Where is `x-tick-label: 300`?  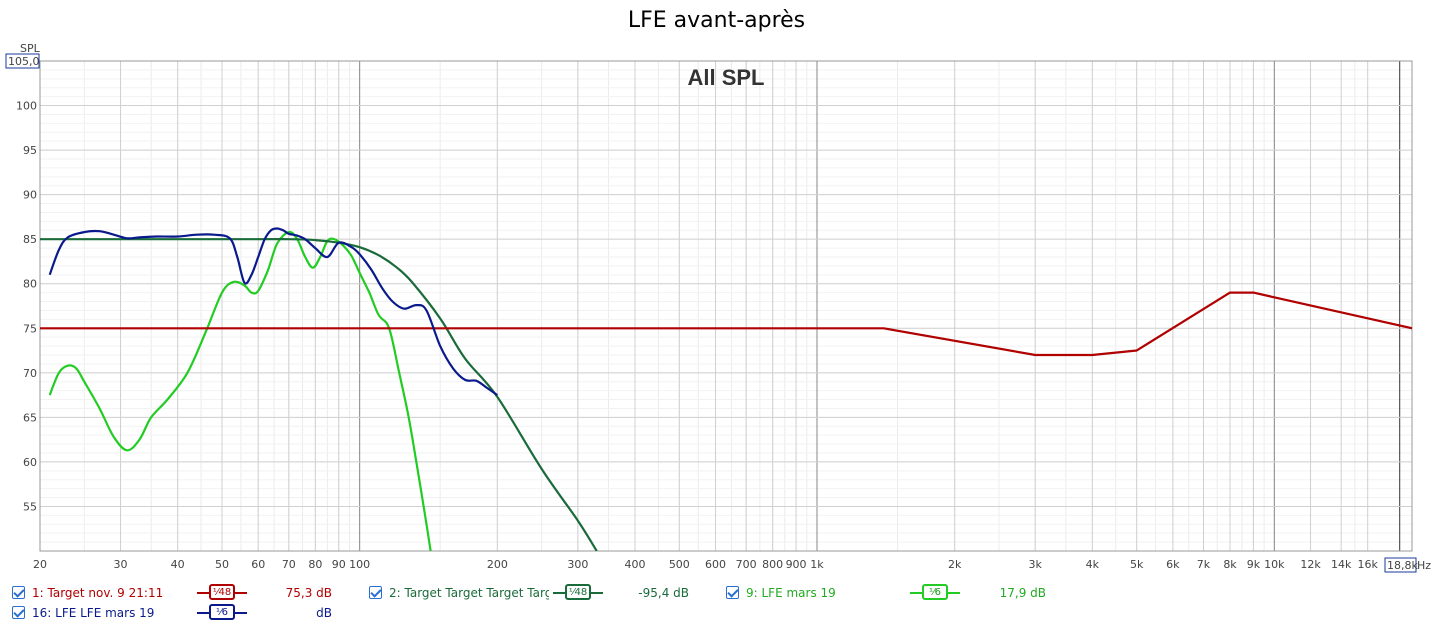 x-tick-label: 300 is located at coordinates (577, 564).